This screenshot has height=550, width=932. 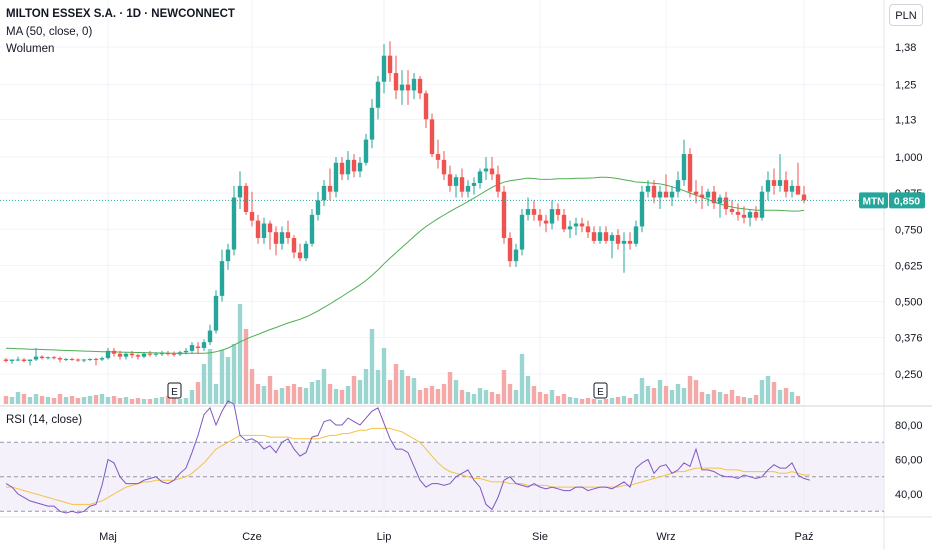 I want to click on last-price-label: MTN 0,850, so click(x=462, y=200).